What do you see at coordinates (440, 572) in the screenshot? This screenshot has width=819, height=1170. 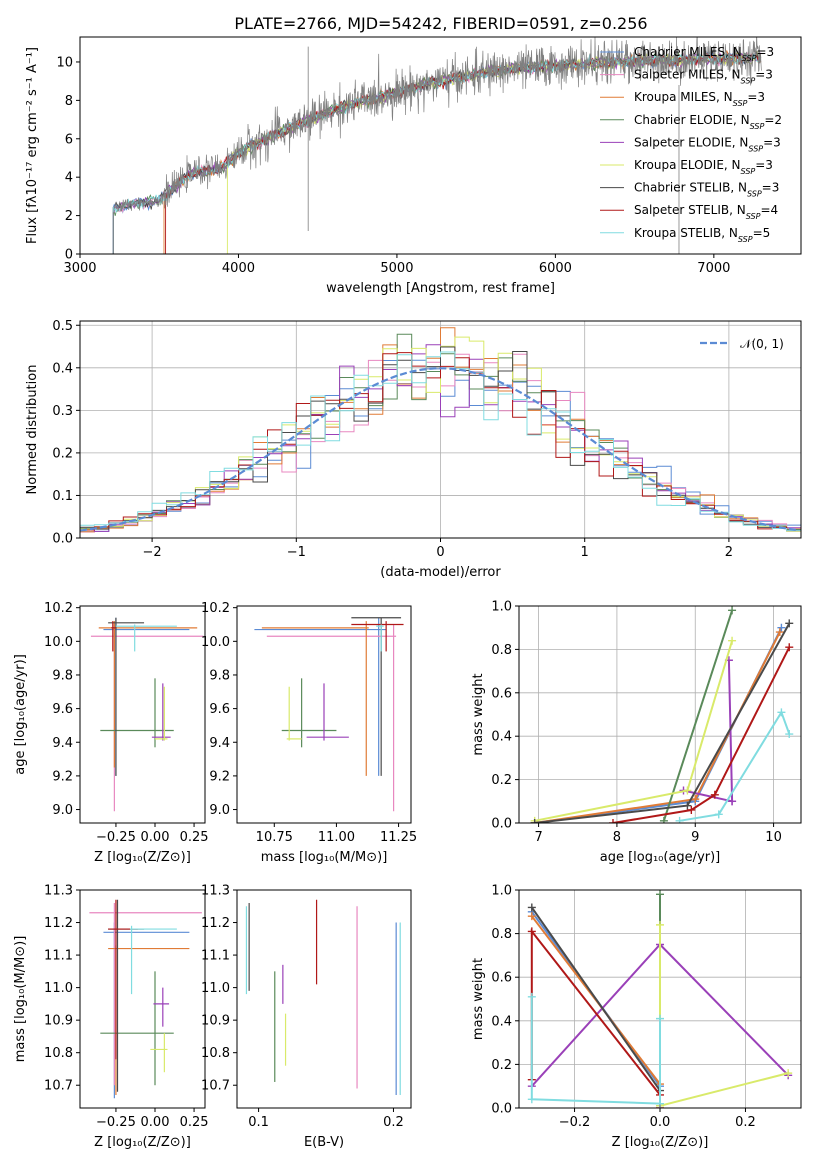 I see `x-axis-label: (data-model)/error` at bounding box center [440, 572].